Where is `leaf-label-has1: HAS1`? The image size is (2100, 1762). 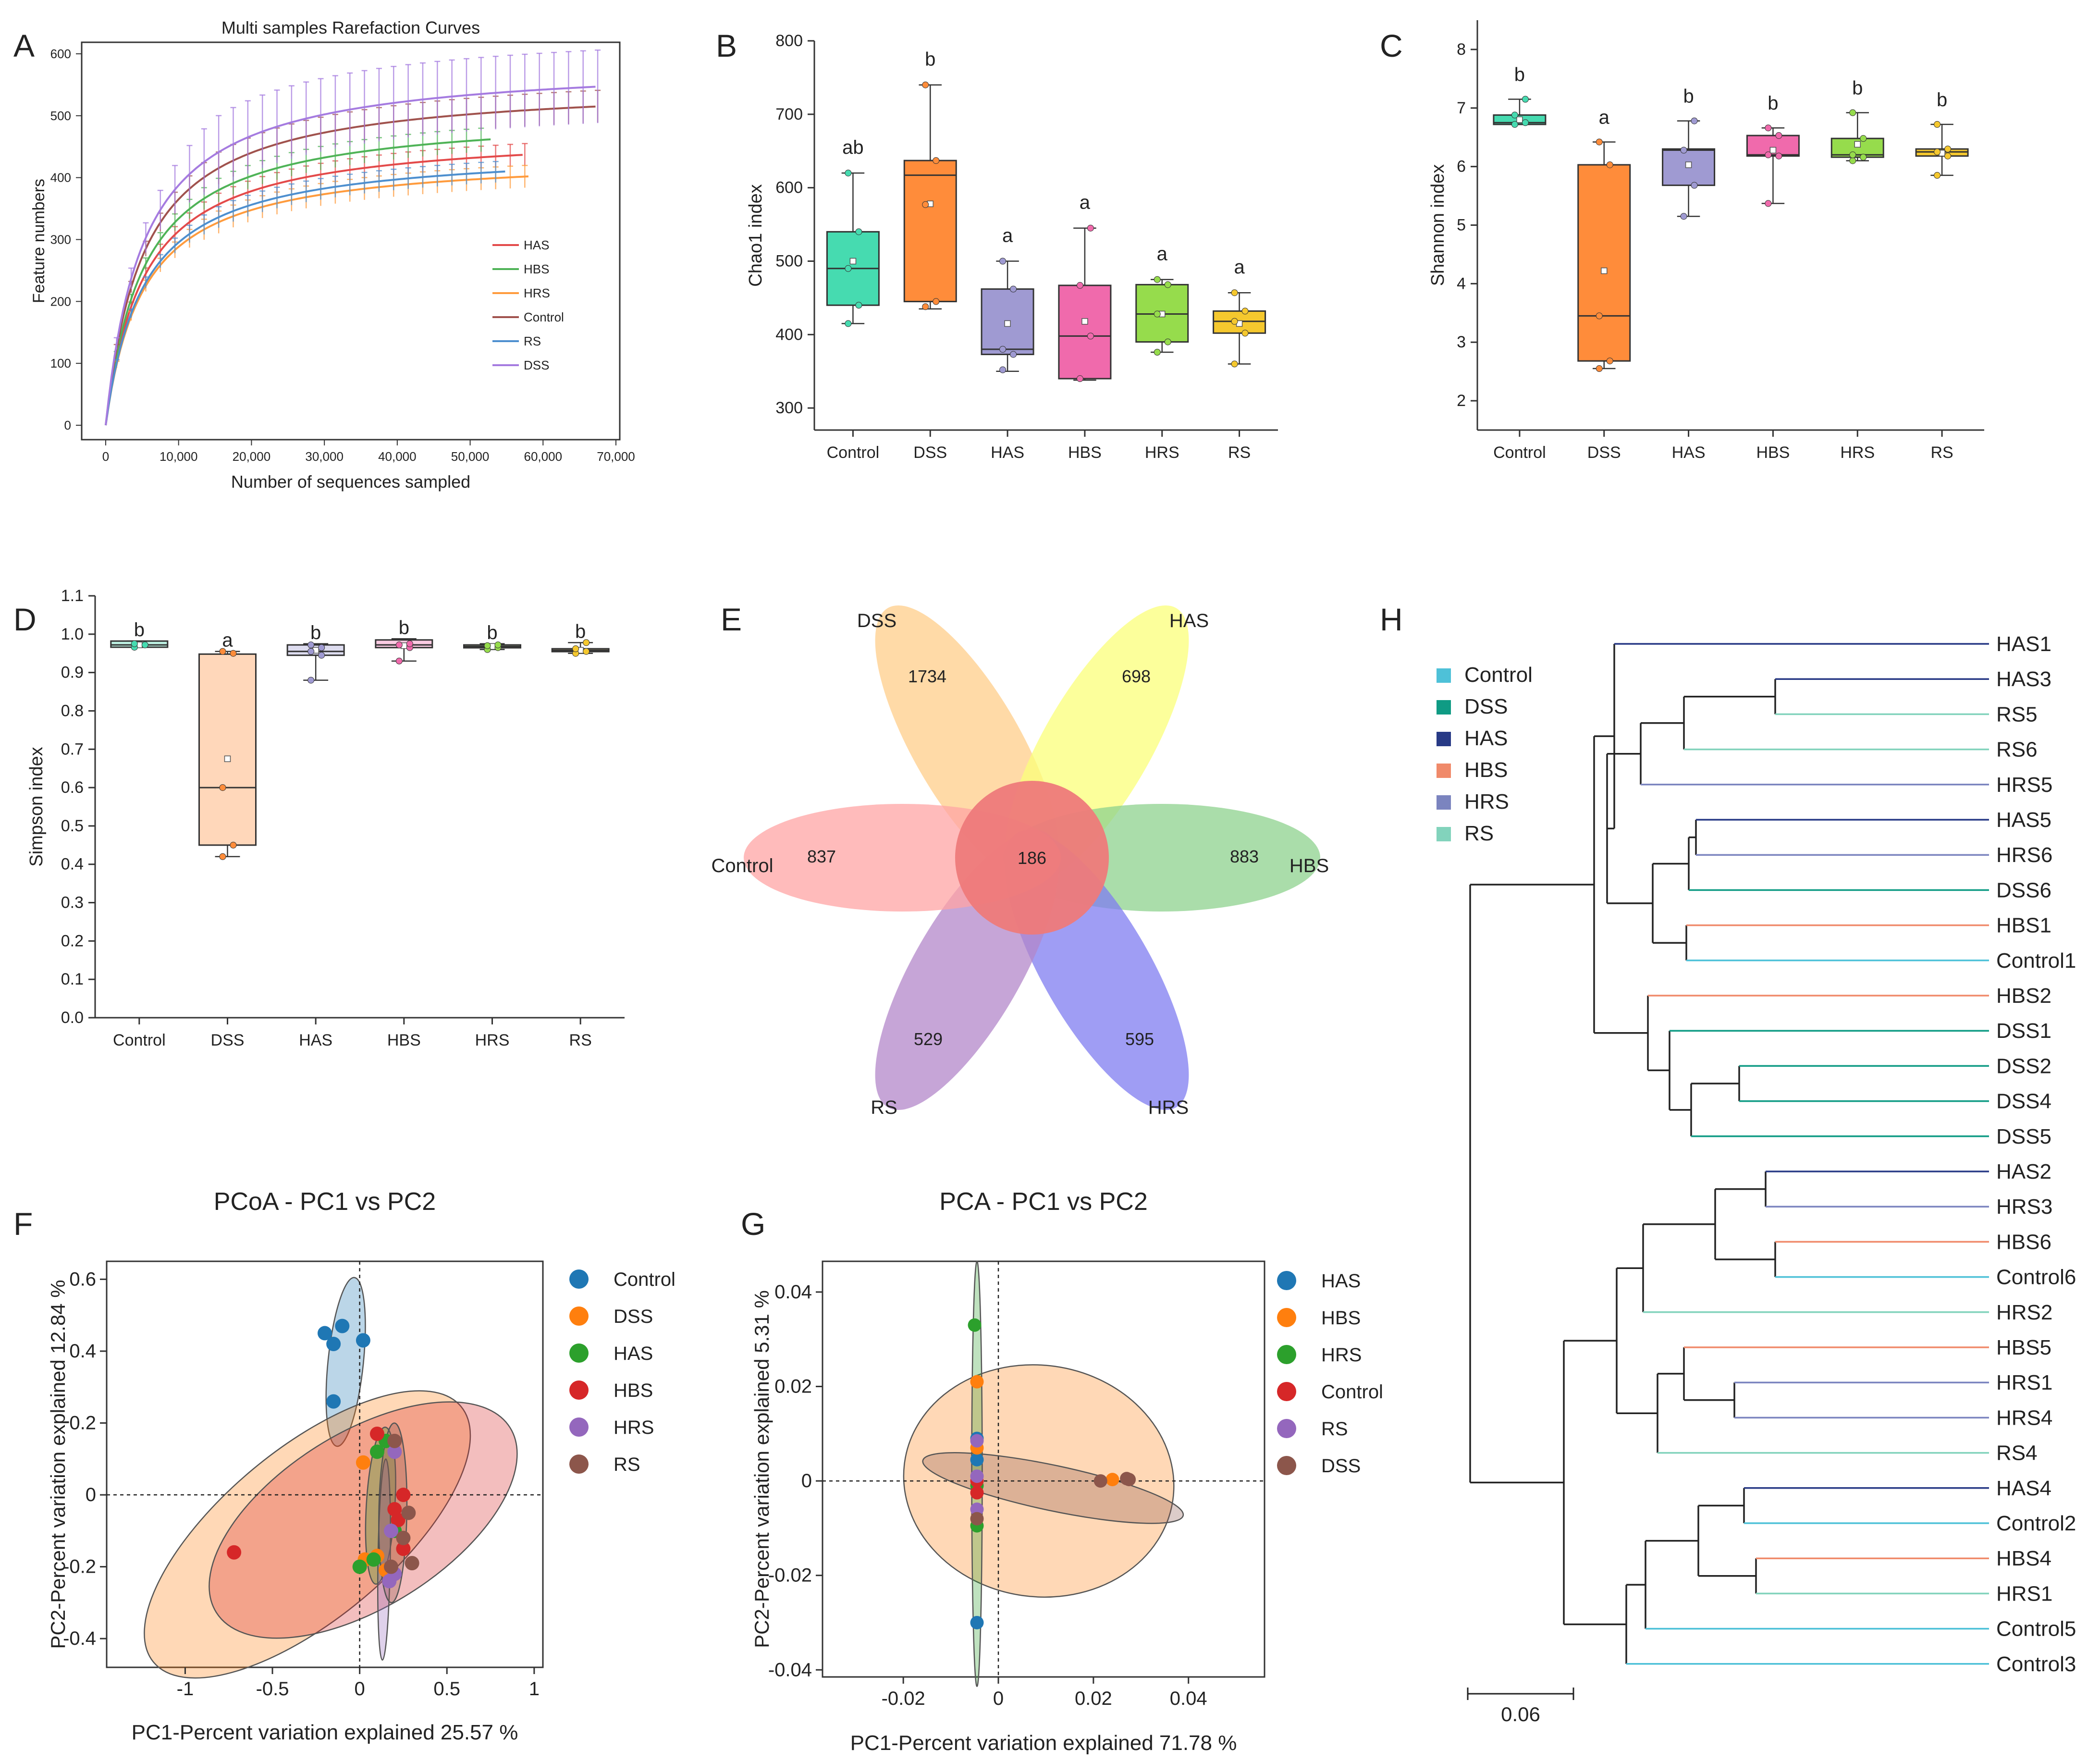 leaf-label-has1: HAS1 is located at coordinates (2023, 644).